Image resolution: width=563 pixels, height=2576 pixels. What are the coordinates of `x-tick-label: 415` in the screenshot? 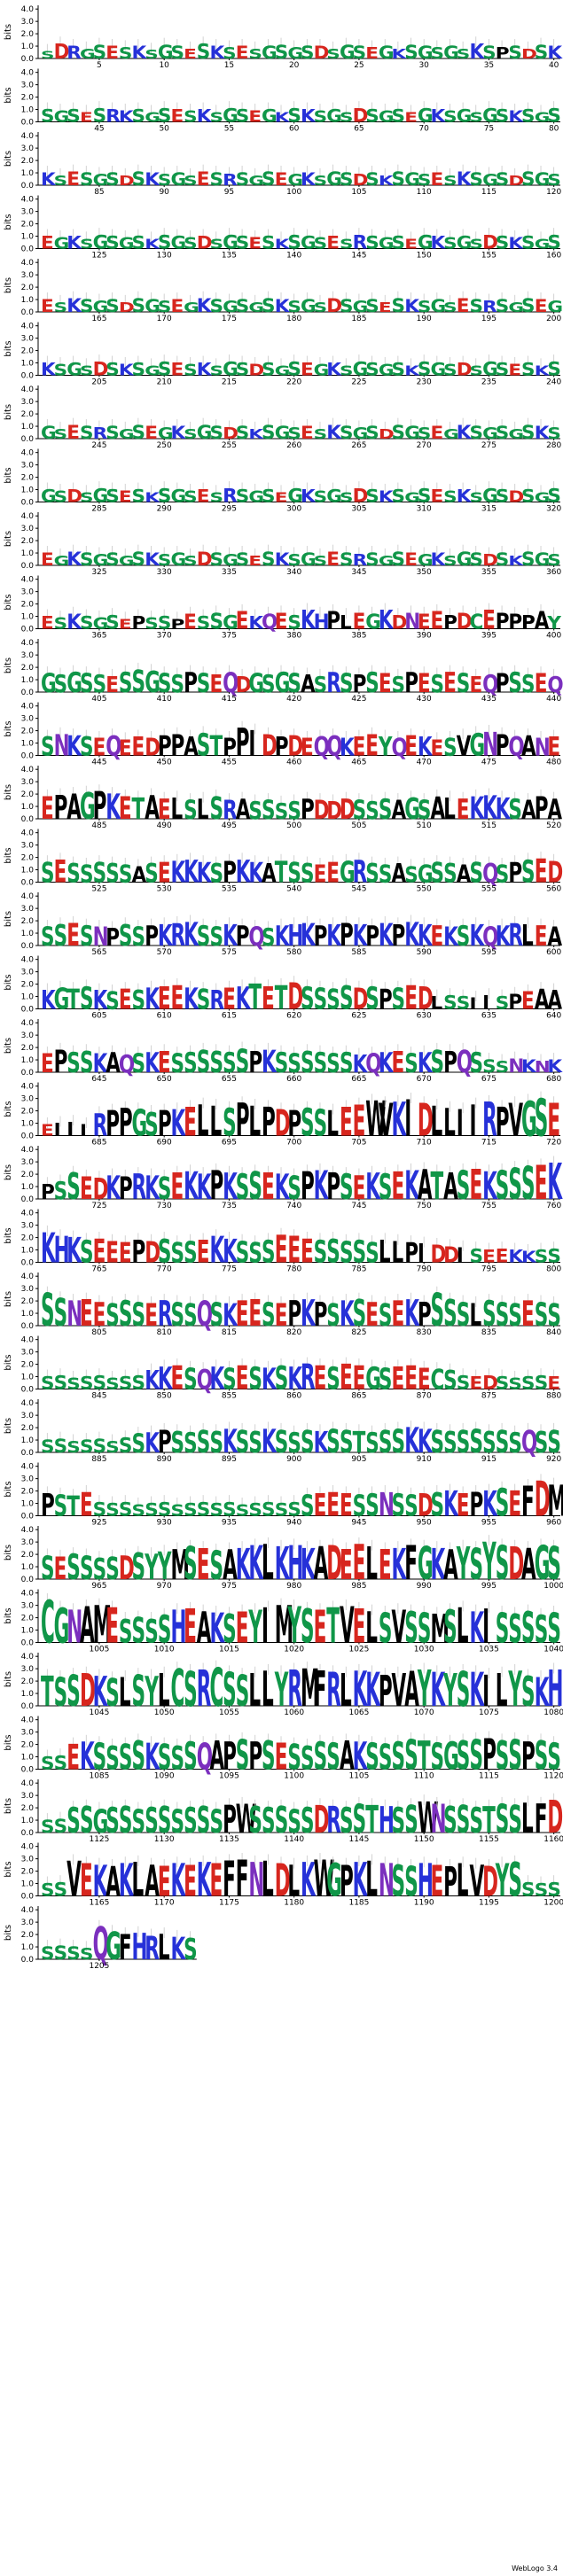 It's located at (230, 700).